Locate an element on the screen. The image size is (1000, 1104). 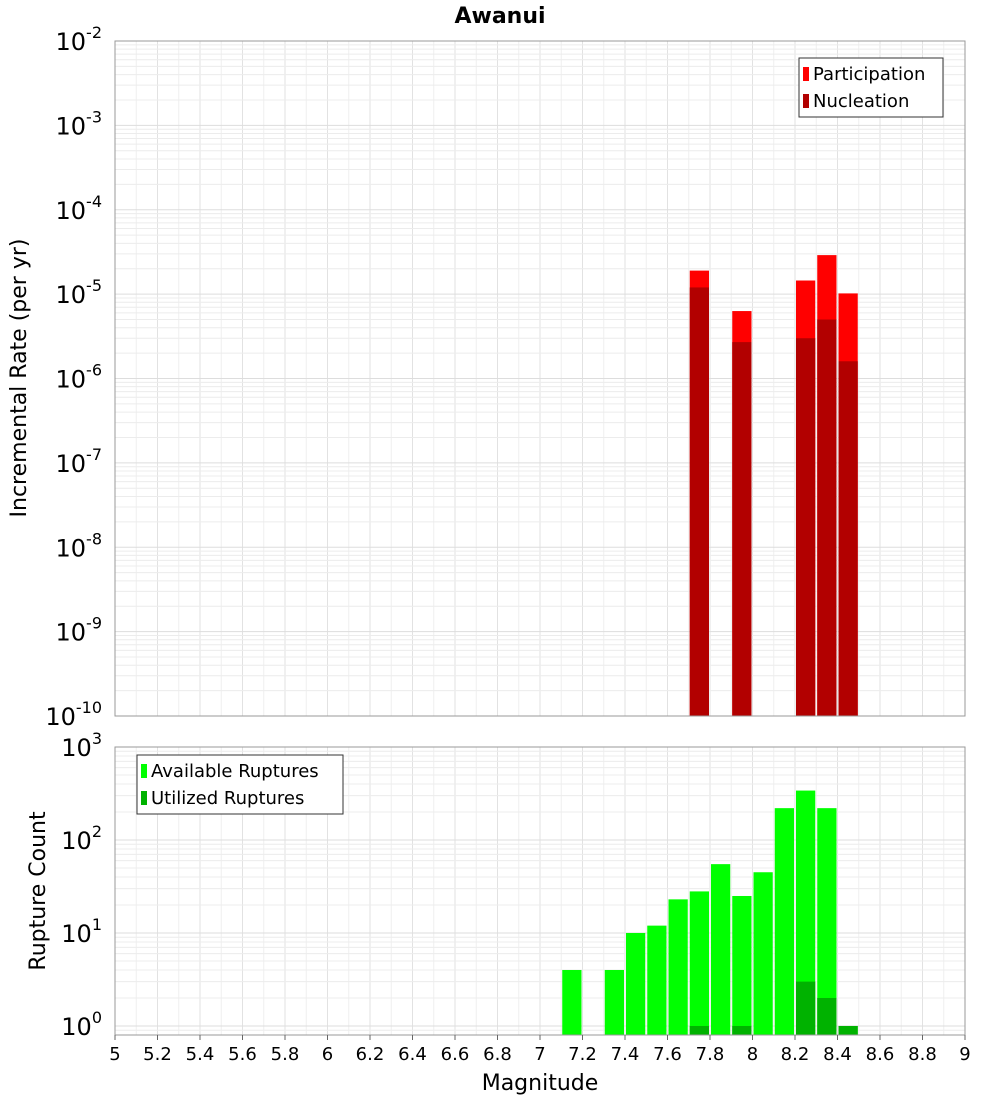
x-tick-label: 6.8 is located at coordinates (497, 1054).